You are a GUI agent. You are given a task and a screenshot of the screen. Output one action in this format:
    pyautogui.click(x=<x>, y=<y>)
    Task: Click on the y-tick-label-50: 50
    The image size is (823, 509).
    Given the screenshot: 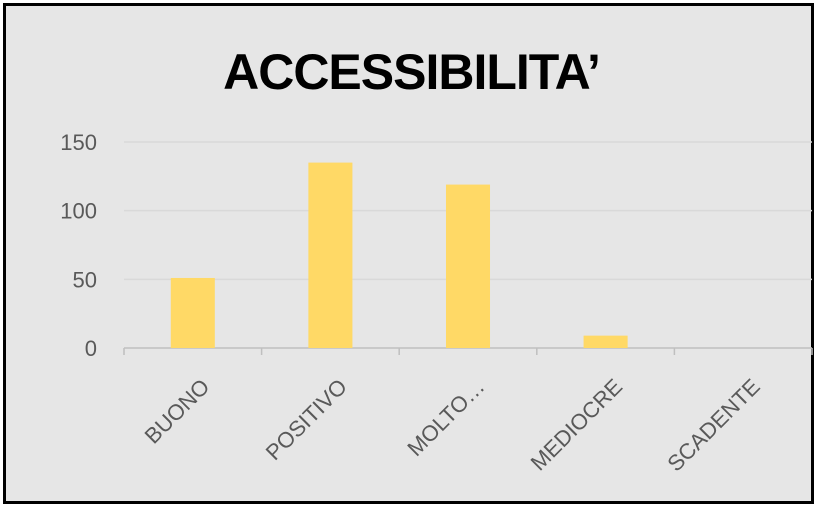 What is the action you would take?
    pyautogui.click(x=85, y=279)
    